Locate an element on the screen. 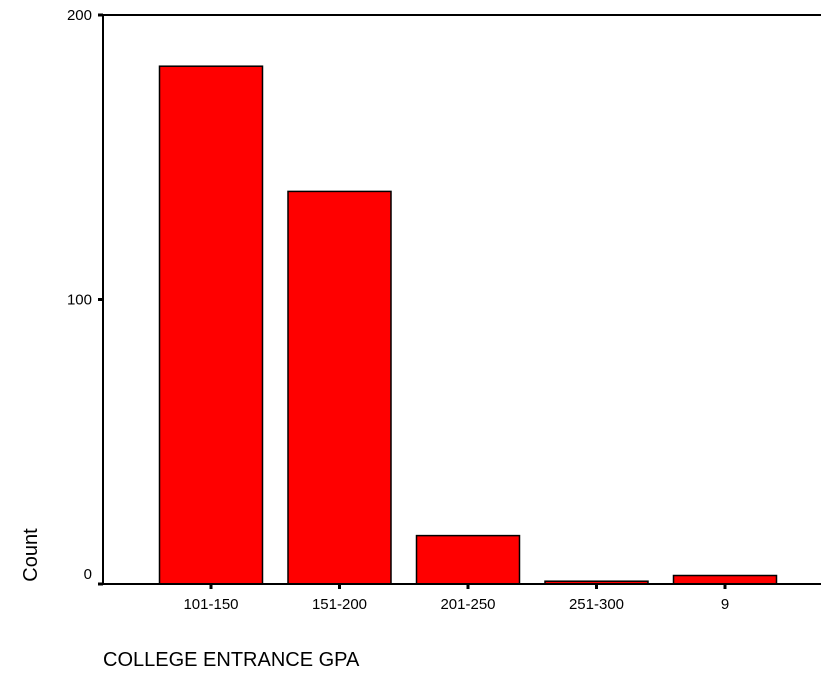 Image resolution: width=821 pixels, height=684 pixels. x-tick-label: 201-250 is located at coordinates (467, 604).